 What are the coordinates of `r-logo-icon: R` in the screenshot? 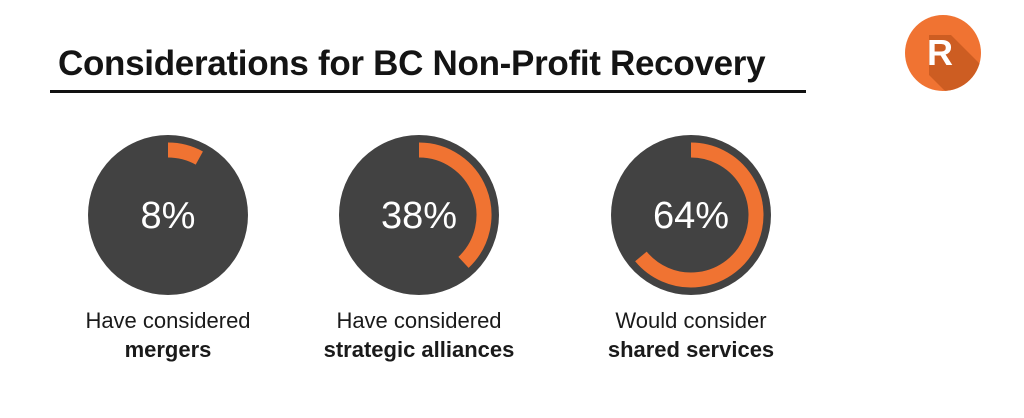 It's located at (943, 53).